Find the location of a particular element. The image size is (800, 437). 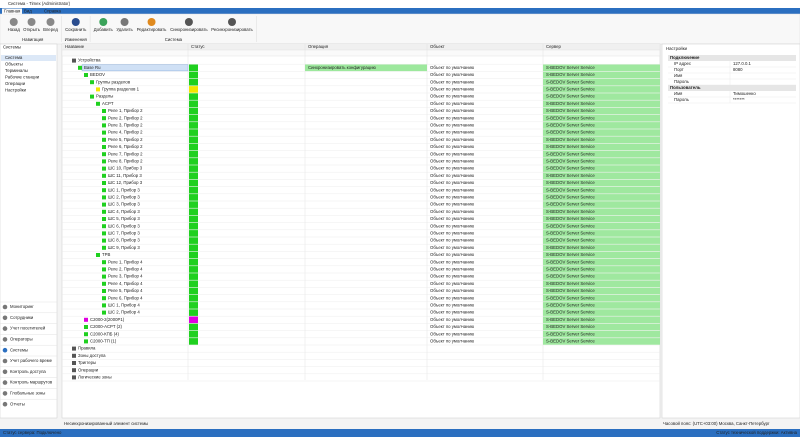

nav-item: Глобальные зоны is located at coordinates (27, 393).